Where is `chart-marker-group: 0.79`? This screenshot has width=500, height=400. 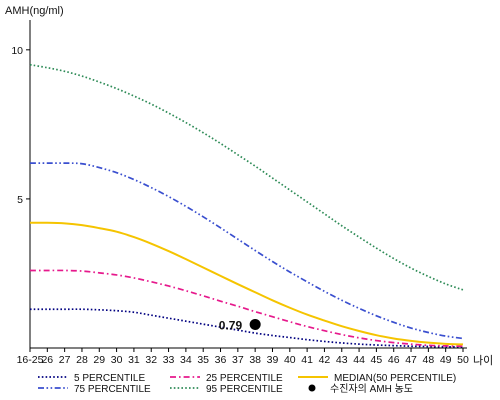
chart-marker-group: 0.79 is located at coordinates (240, 325).